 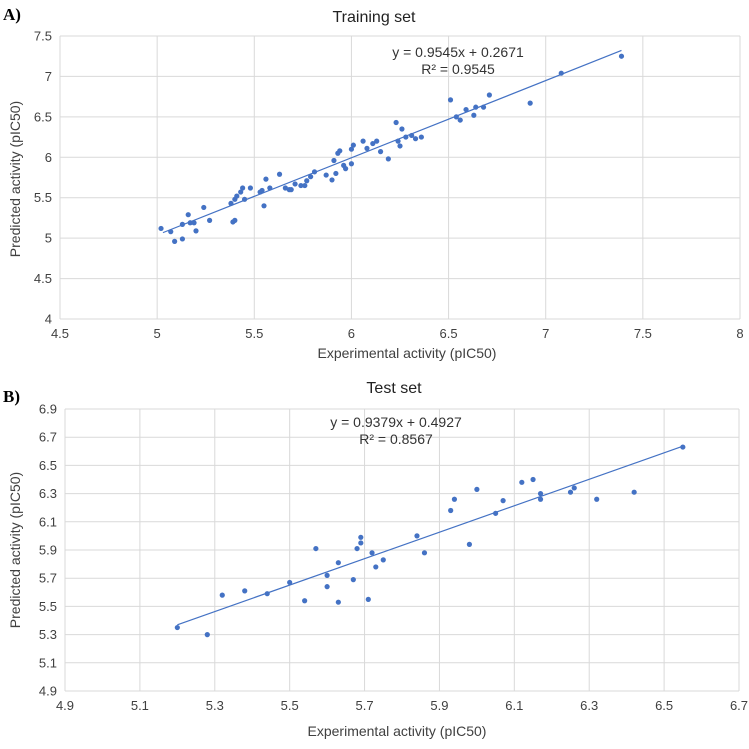 What do you see at coordinates (739, 333) in the screenshot?
I see `x-tick-label: 8` at bounding box center [739, 333].